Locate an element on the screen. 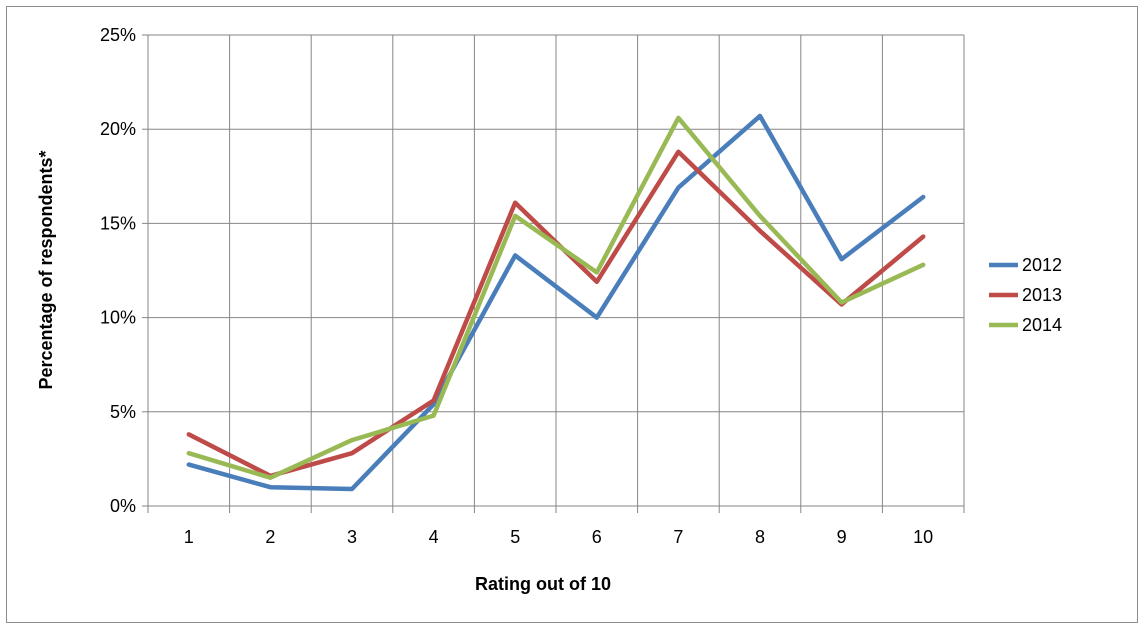  x-tick-label: 8 is located at coordinates (760, 537).